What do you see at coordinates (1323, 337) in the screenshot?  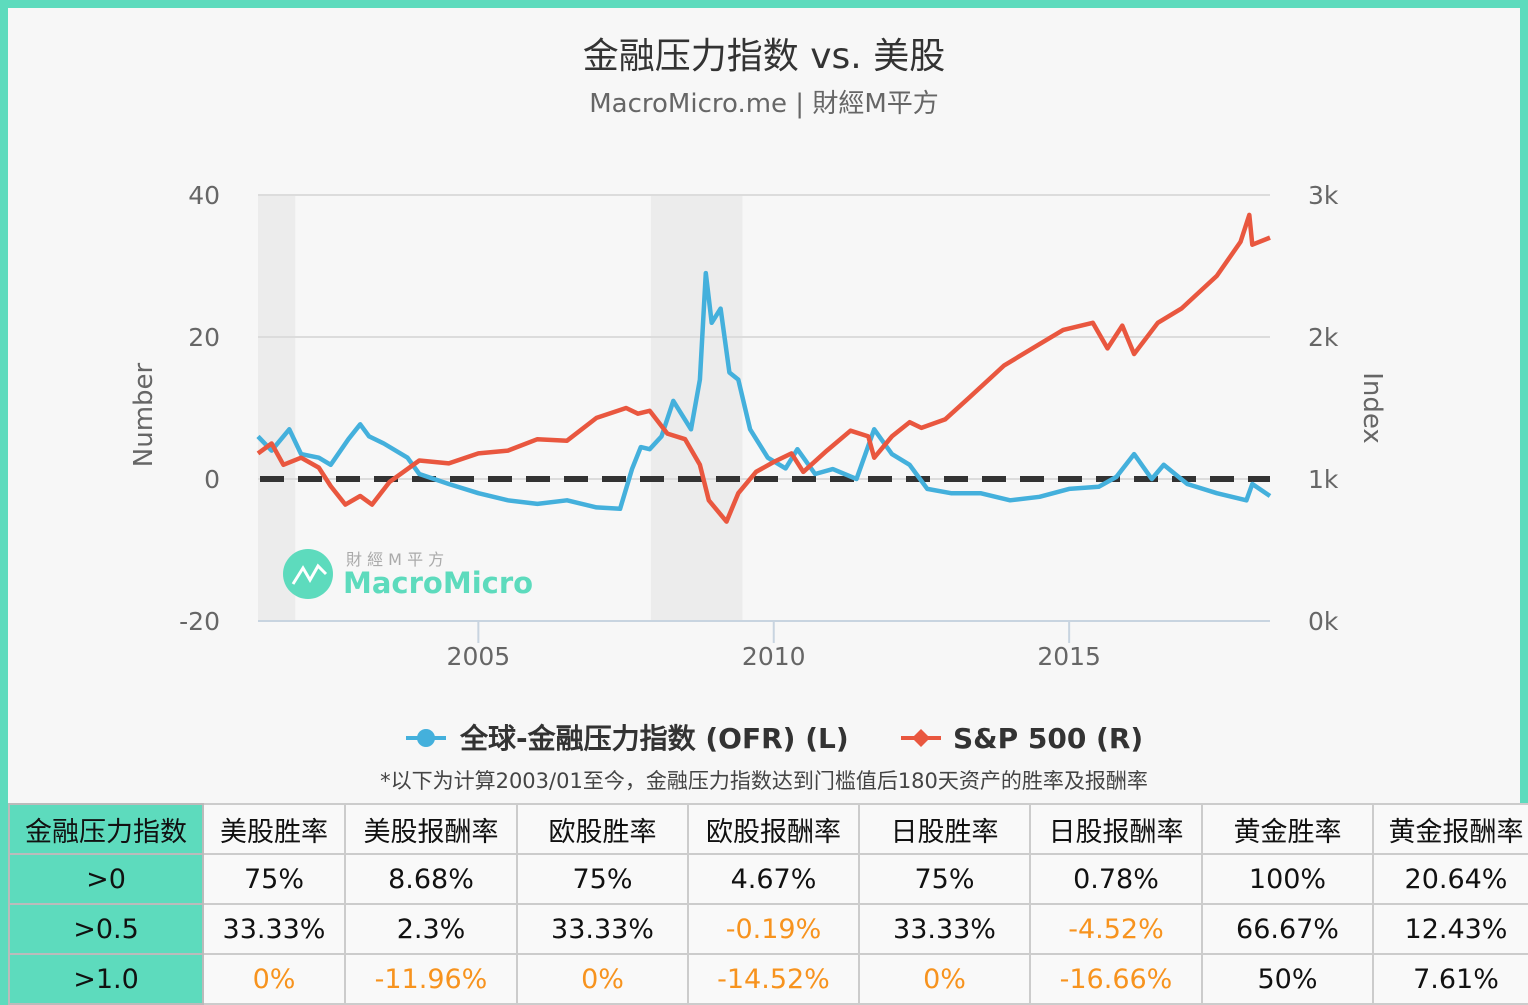 I see `right-tick-label: 2k` at bounding box center [1323, 337].